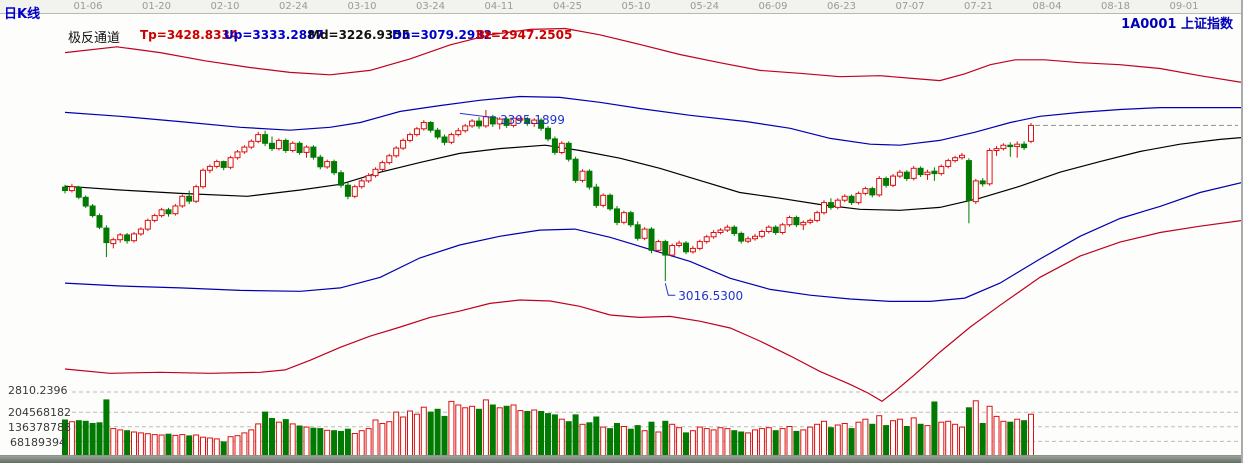 The image size is (1243, 463). Describe the element at coordinates (499, 6) in the screenshot. I see `x-axis-label: 04-11` at that location.